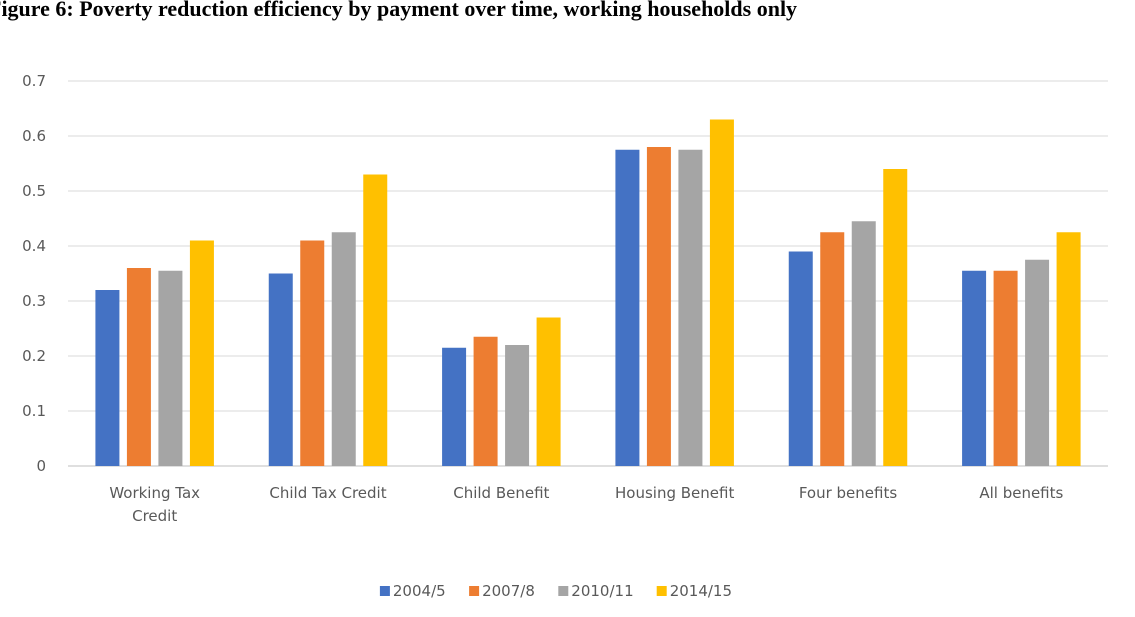 The height and width of the screenshot is (617, 1135). What do you see at coordinates (154, 504) in the screenshot?
I see `x-tick-label: Working Tax Credit` at bounding box center [154, 504].